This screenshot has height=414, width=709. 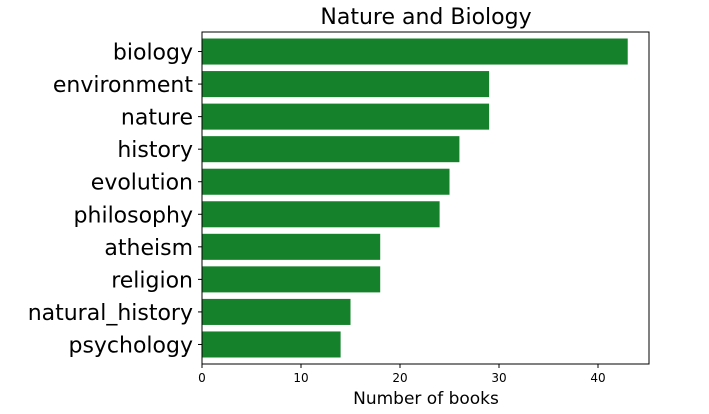 What do you see at coordinates (346, 84) in the screenshot?
I see `bar-environment` at bounding box center [346, 84].